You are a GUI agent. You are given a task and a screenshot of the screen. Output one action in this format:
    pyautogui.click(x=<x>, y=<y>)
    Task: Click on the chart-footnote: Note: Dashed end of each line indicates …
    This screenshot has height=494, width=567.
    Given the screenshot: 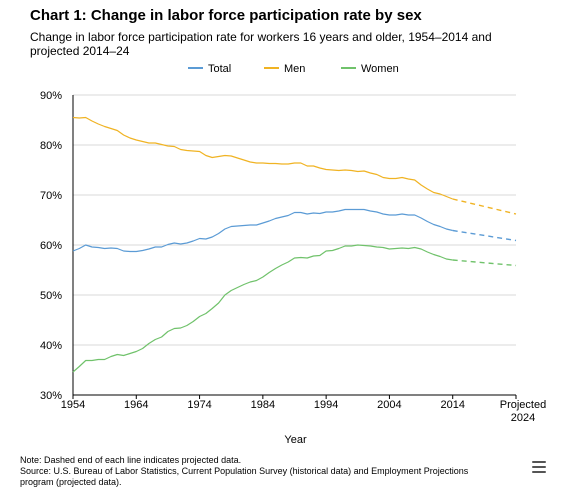 What is the action you would take?
    pyautogui.click(x=260, y=471)
    